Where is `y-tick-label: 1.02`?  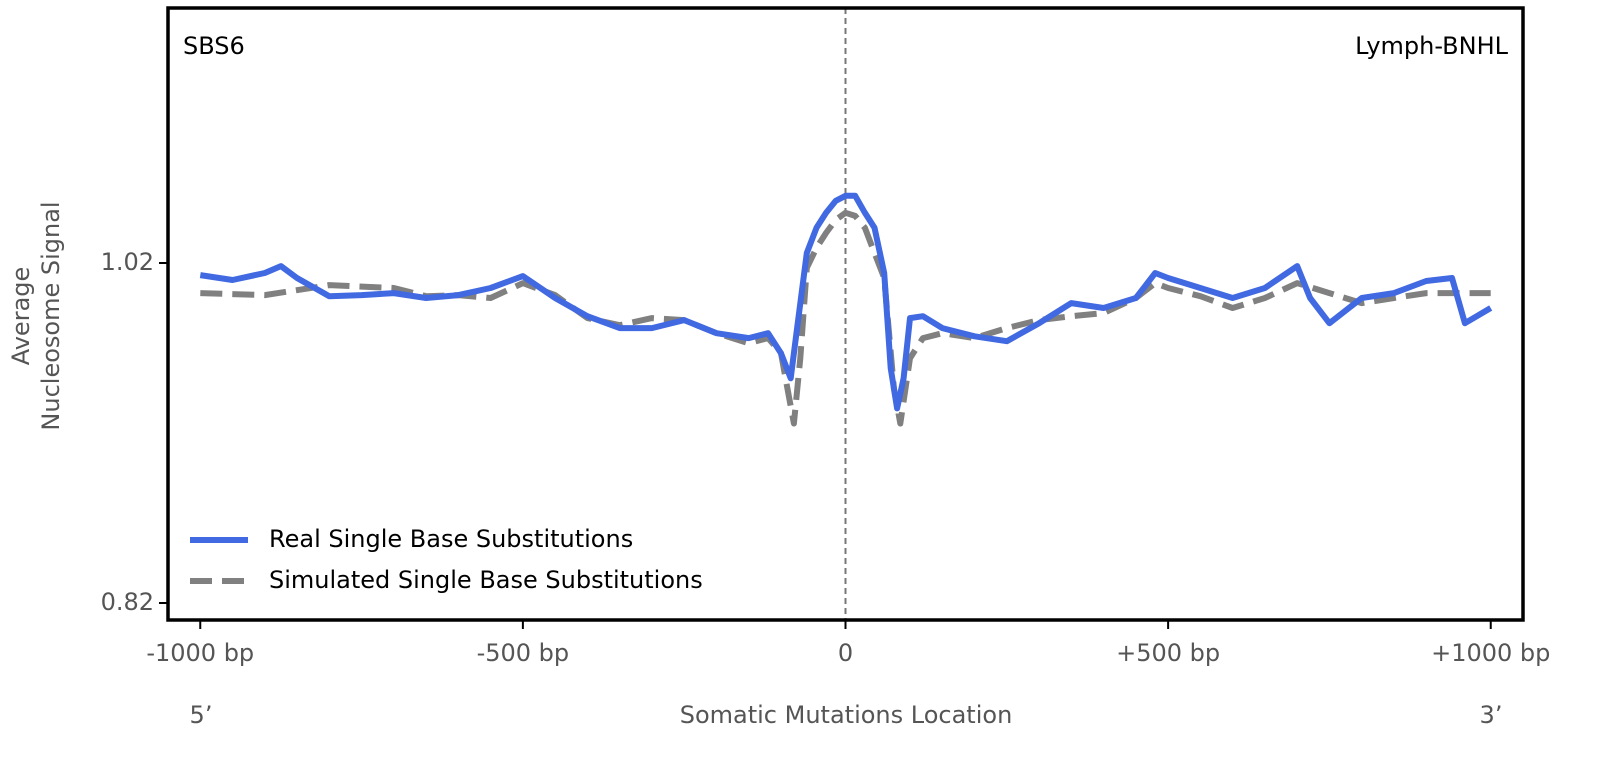 y-tick-label: 1.02 is located at coordinates (127, 262).